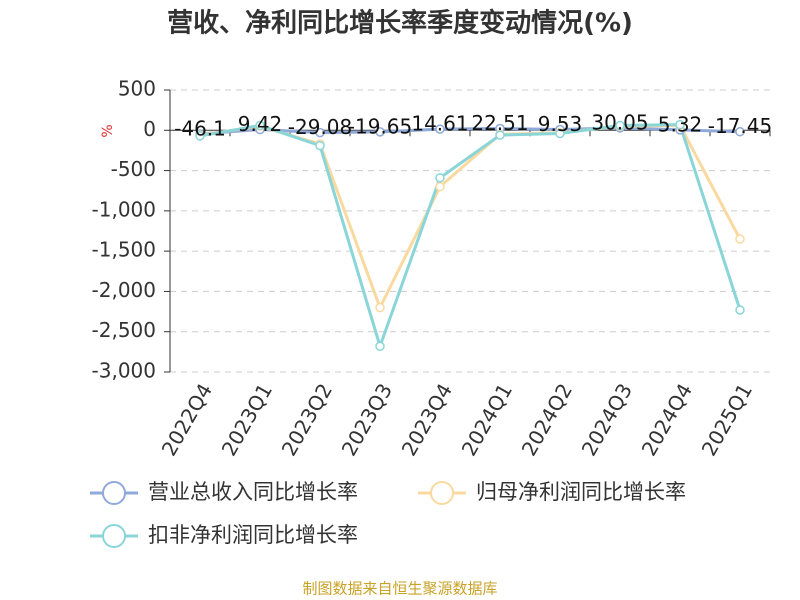 This screenshot has height=600, width=800. Describe the element at coordinates (470, 131) in the screenshot. I see `series-line` at that location.